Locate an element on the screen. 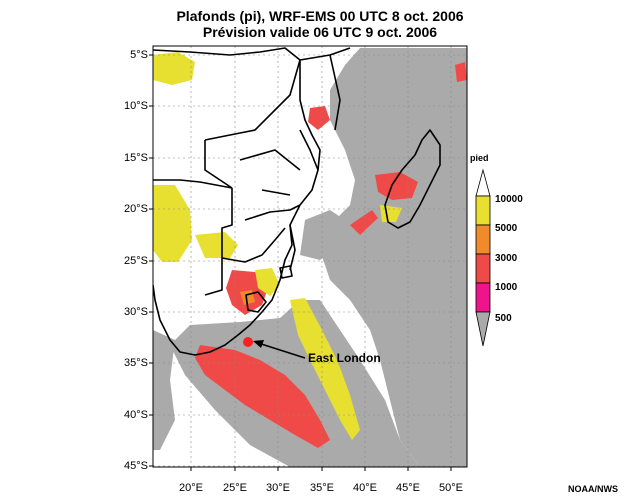  ceiling-3000-north is located at coordinates (319, 118).